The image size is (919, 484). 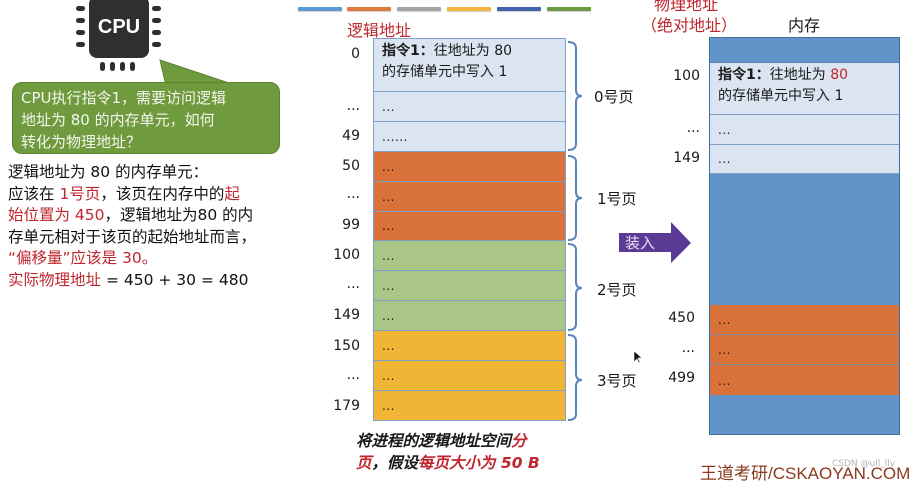 I want to click on physical-addr-label: 100, so click(x=686, y=76).